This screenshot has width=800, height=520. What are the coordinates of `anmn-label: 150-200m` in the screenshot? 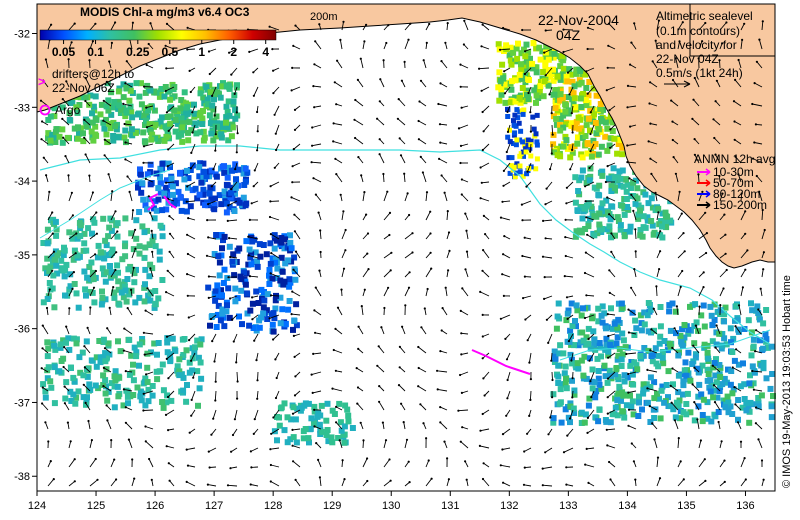 It's located at (740, 205).